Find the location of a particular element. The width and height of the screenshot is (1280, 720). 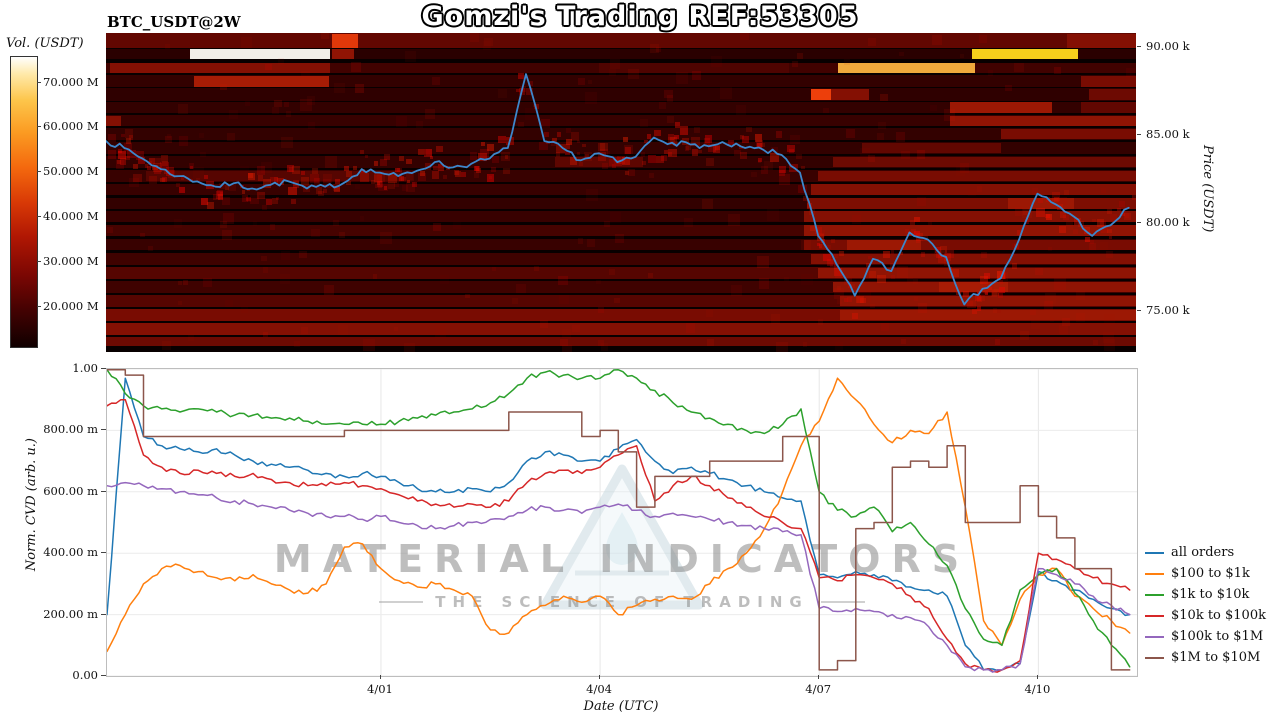

page-title: Gomzi's Trading REF:53305 is located at coordinates (640, 16).